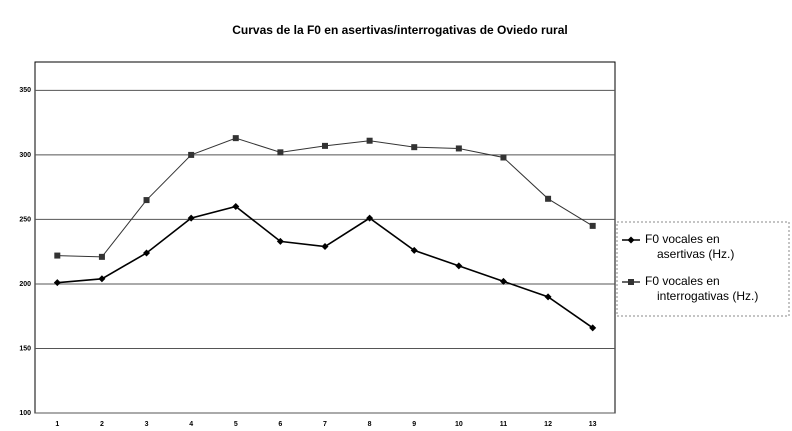 The height and width of the screenshot is (431, 792). Describe the element at coordinates (414, 424) in the screenshot. I see `x-tick-label: 9` at that location.